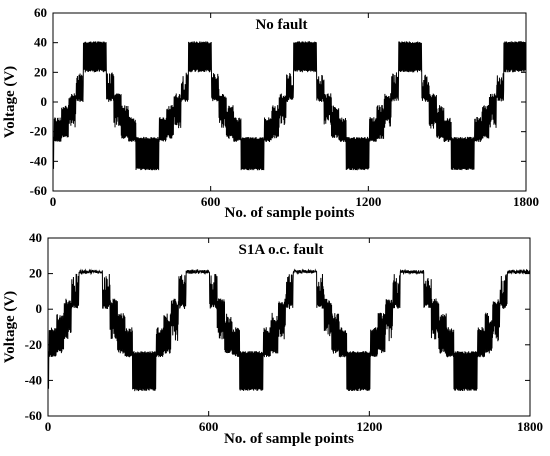  What do you see at coordinates (281, 25) in the screenshot?
I see `chart-title: No fault` at bounding box center [281, 25].